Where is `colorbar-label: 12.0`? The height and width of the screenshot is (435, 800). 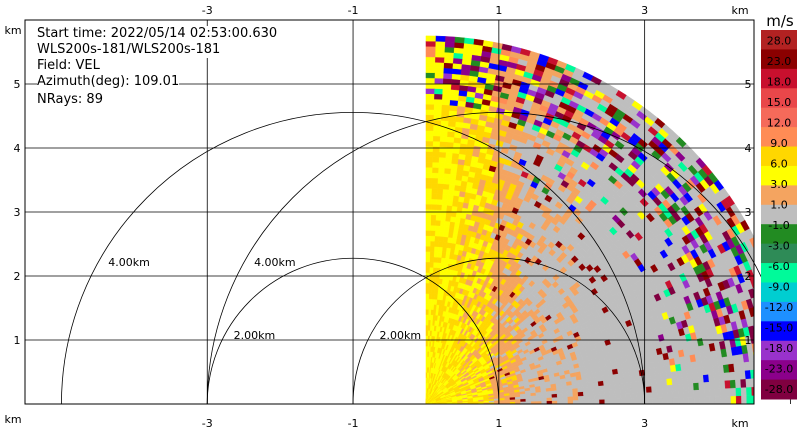 colorbar-label: 12.0 is located at coordinates (779, 122).